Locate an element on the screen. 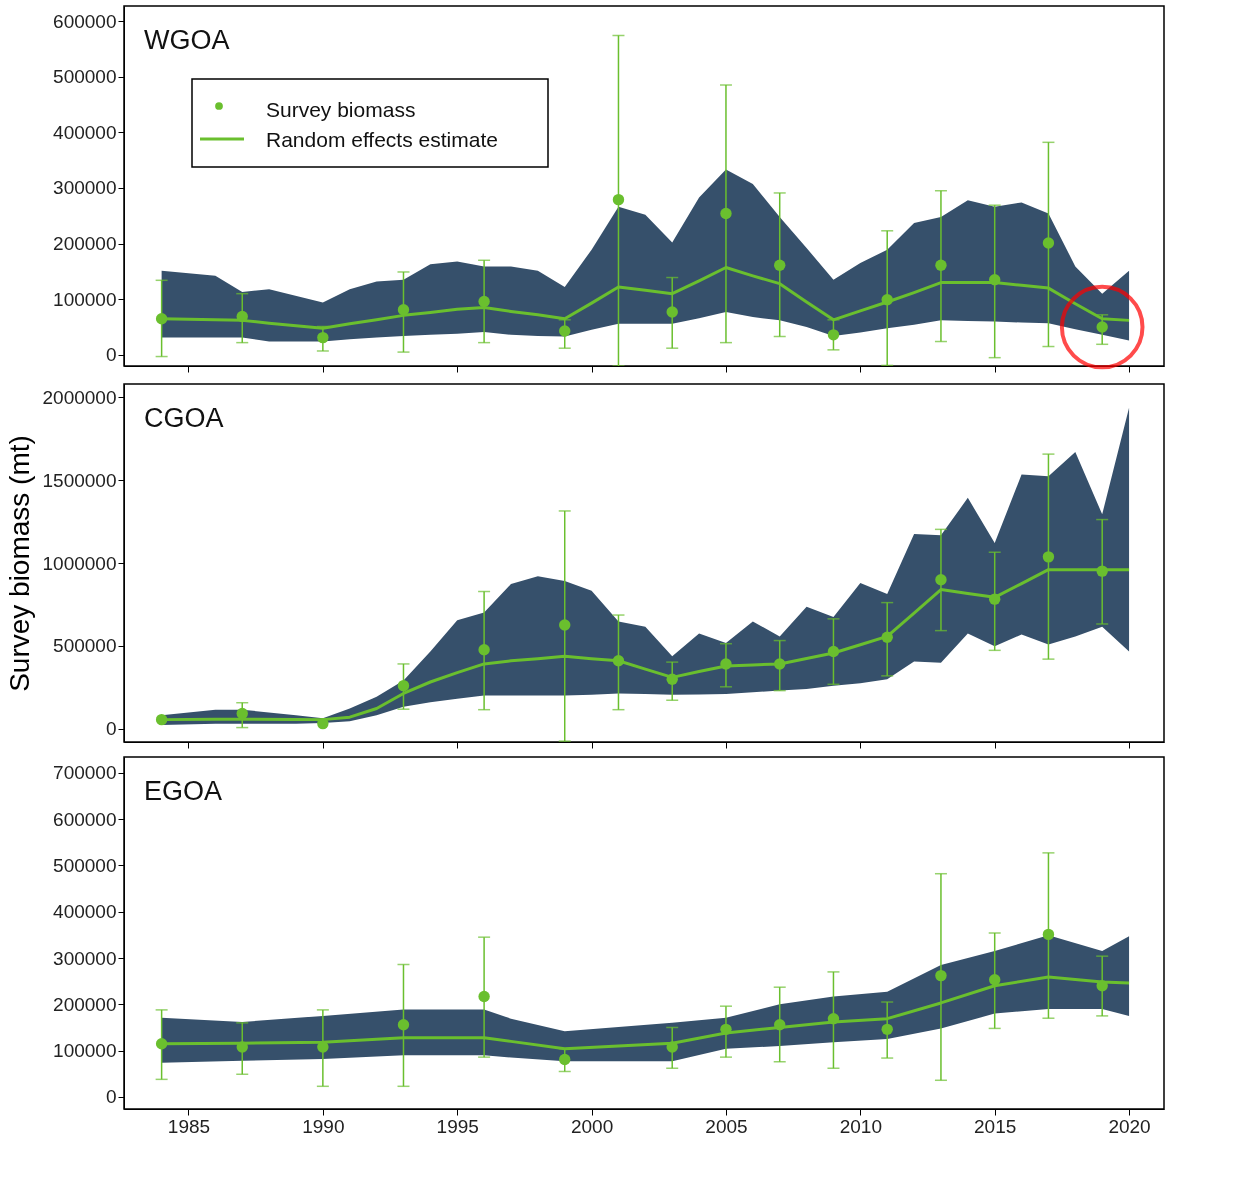 The width and height of the screenshot is (1245, 1198). y-tick-label: 700000 is located at coordinates (85, 773).